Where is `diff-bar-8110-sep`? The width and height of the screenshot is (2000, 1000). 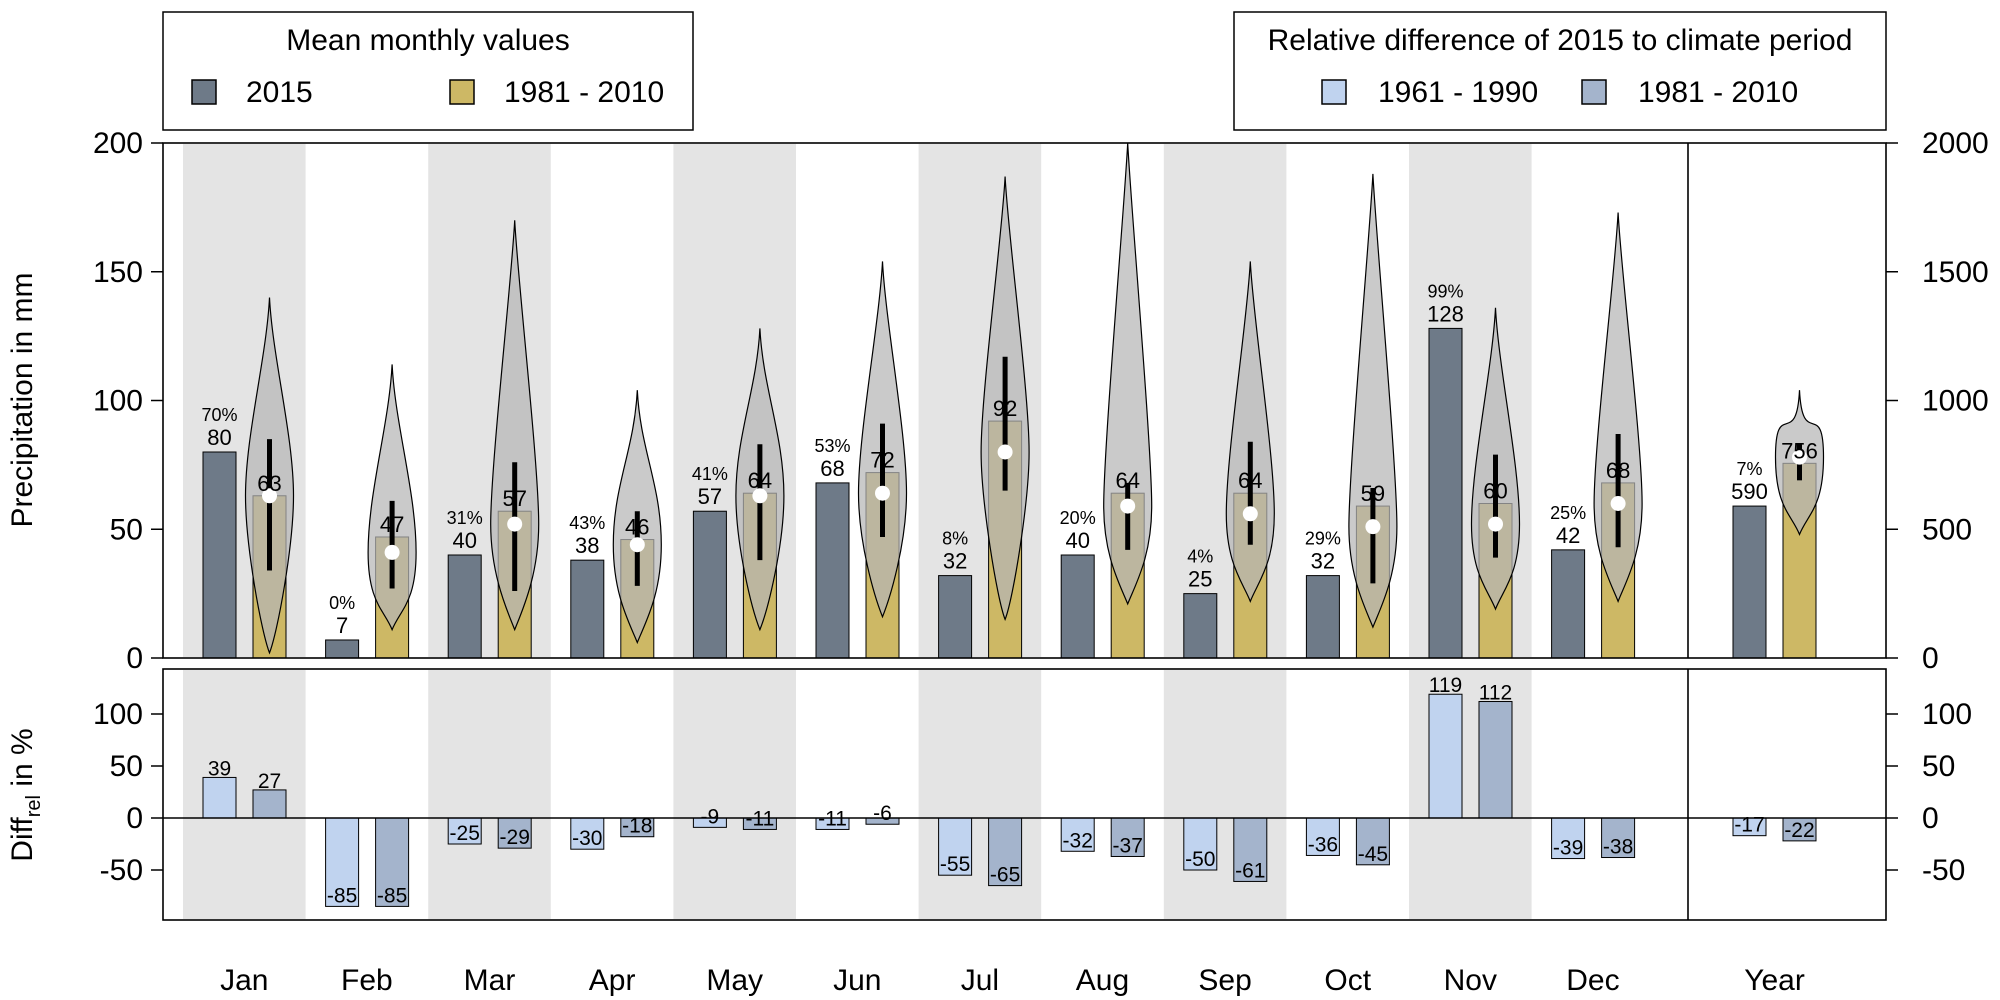
diff-bar-8110-sep is located at coordinates (1250, 849).